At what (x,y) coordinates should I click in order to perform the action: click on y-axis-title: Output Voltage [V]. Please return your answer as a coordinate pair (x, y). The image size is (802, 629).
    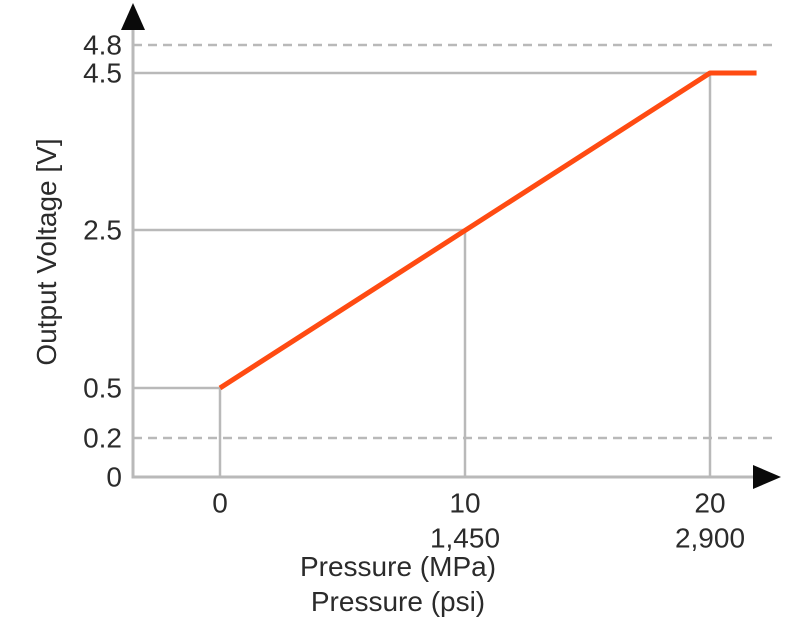
    Looking at the image, I should click on (46, 252).